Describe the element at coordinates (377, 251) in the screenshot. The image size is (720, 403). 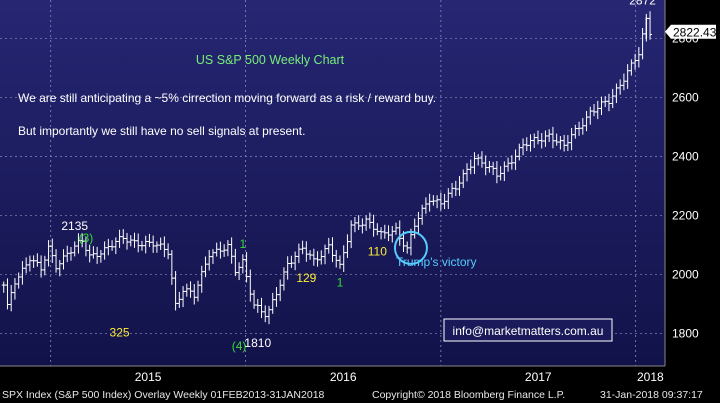
I see `wave-label: 110` at that location.